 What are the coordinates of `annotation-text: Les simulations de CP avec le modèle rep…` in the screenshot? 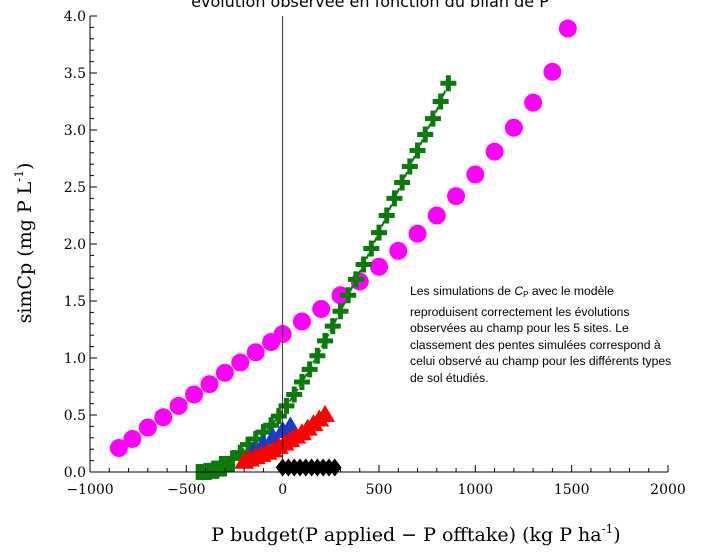 It's located at (541, 335).